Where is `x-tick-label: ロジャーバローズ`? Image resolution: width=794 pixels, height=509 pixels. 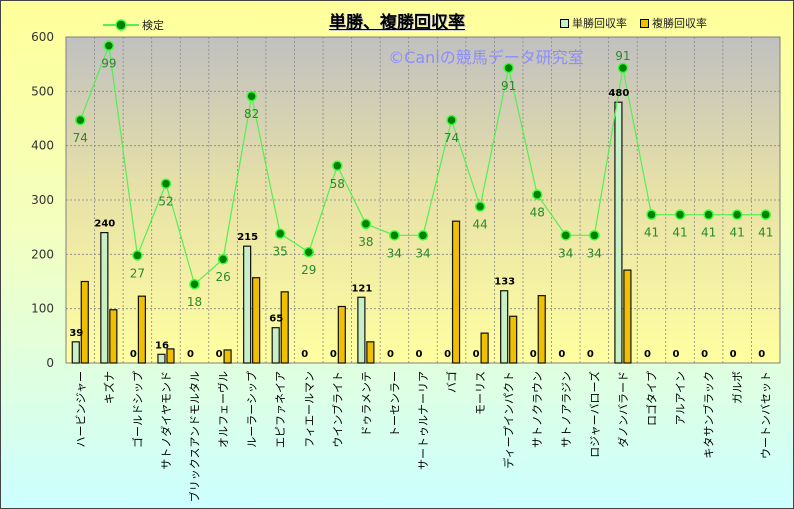 x-tick-label: ロジャーバローズ is located at coordinates (594, 414).